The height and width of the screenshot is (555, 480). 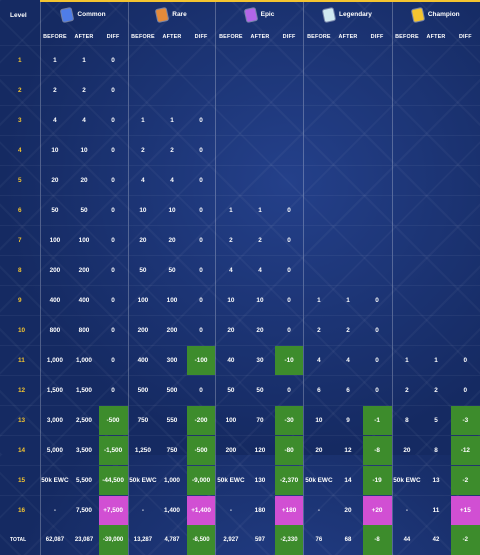 I want to click on after-cell: 10, so click(x=83, y=151).